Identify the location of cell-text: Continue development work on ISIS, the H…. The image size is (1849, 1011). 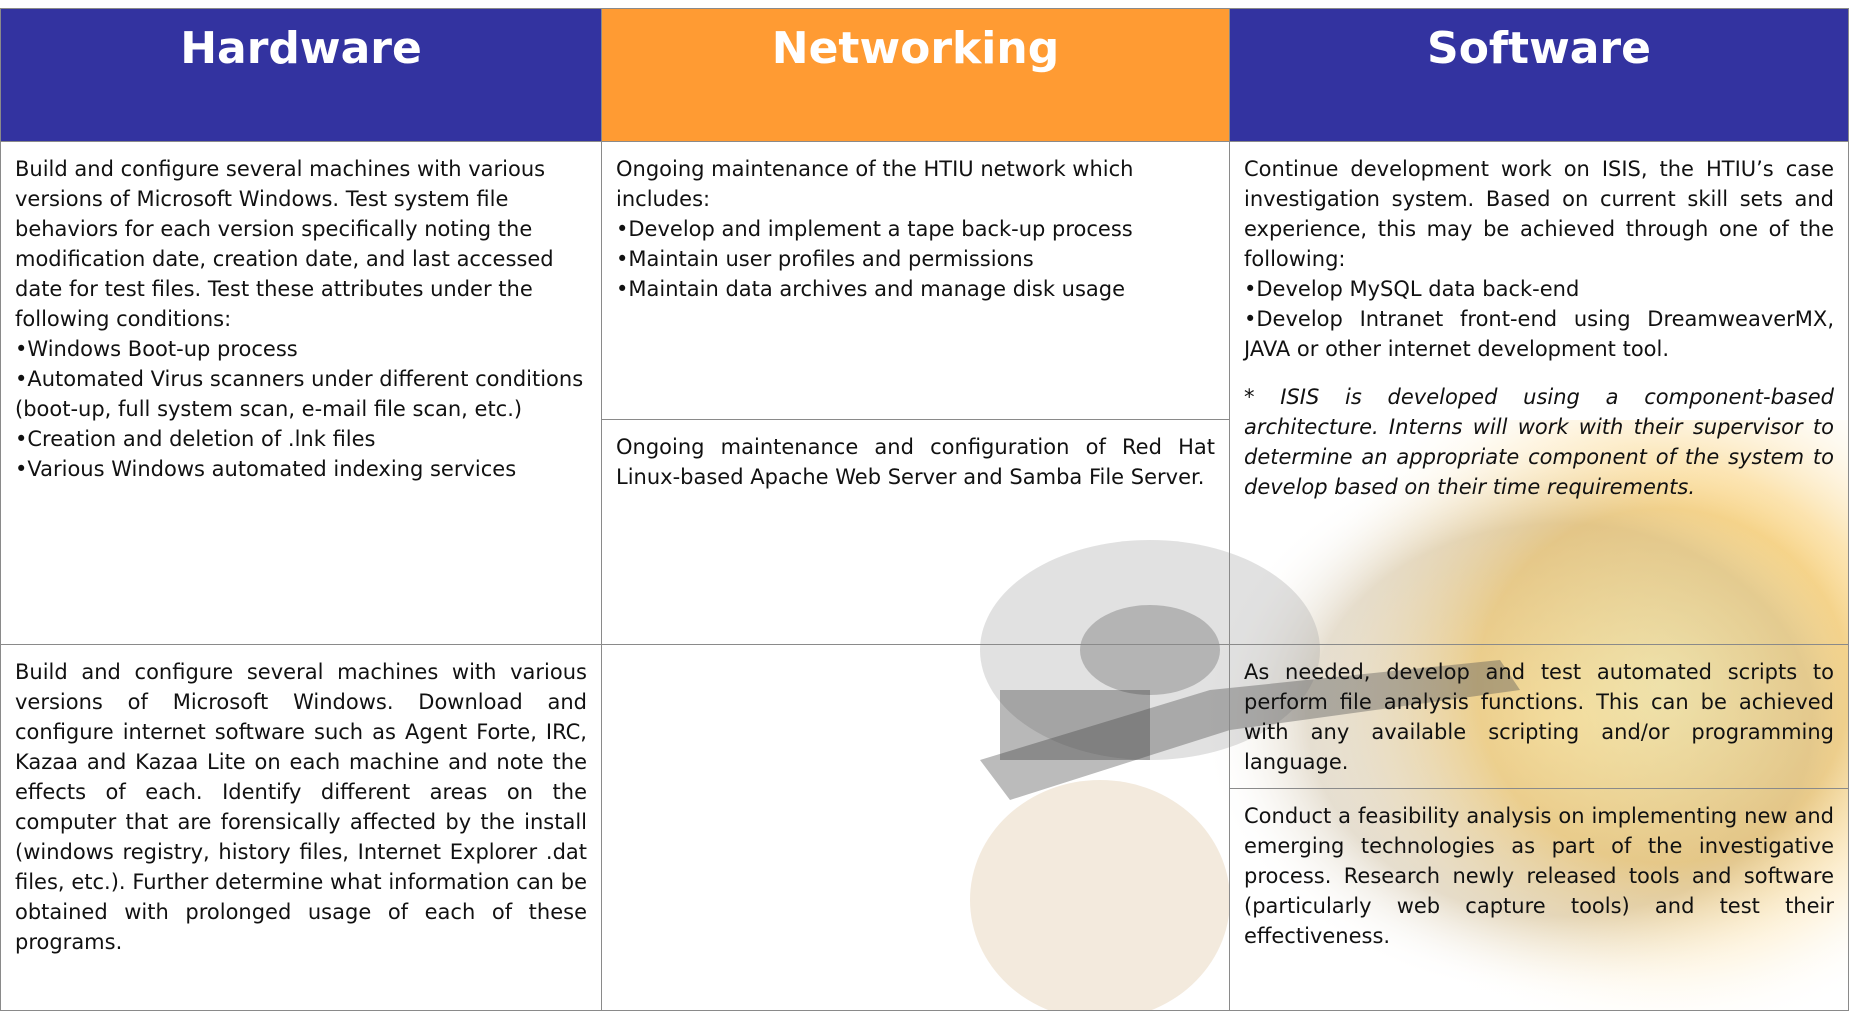
(1539, 214).